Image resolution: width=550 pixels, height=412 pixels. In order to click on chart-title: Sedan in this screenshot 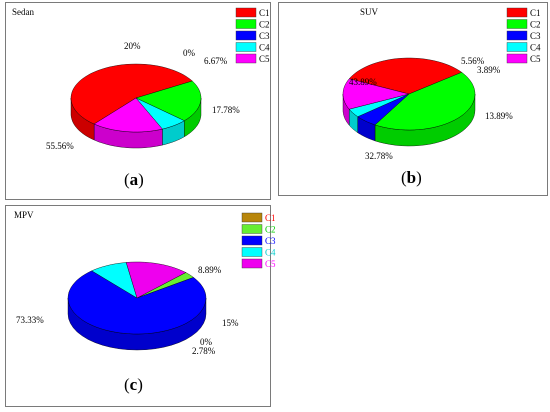, I will do `click(23, 12)`.